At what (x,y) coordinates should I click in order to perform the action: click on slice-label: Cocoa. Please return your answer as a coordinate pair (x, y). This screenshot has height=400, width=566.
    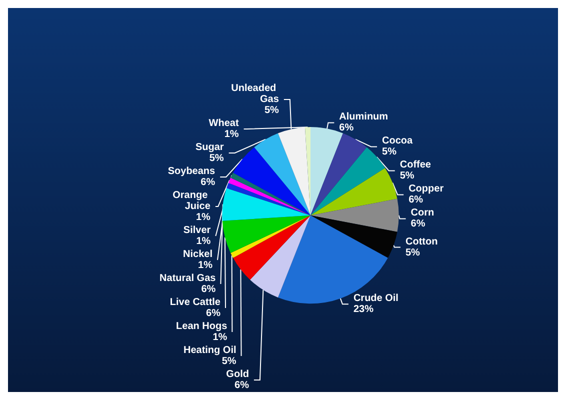
    Looking at the image, I should click on (398, 141).